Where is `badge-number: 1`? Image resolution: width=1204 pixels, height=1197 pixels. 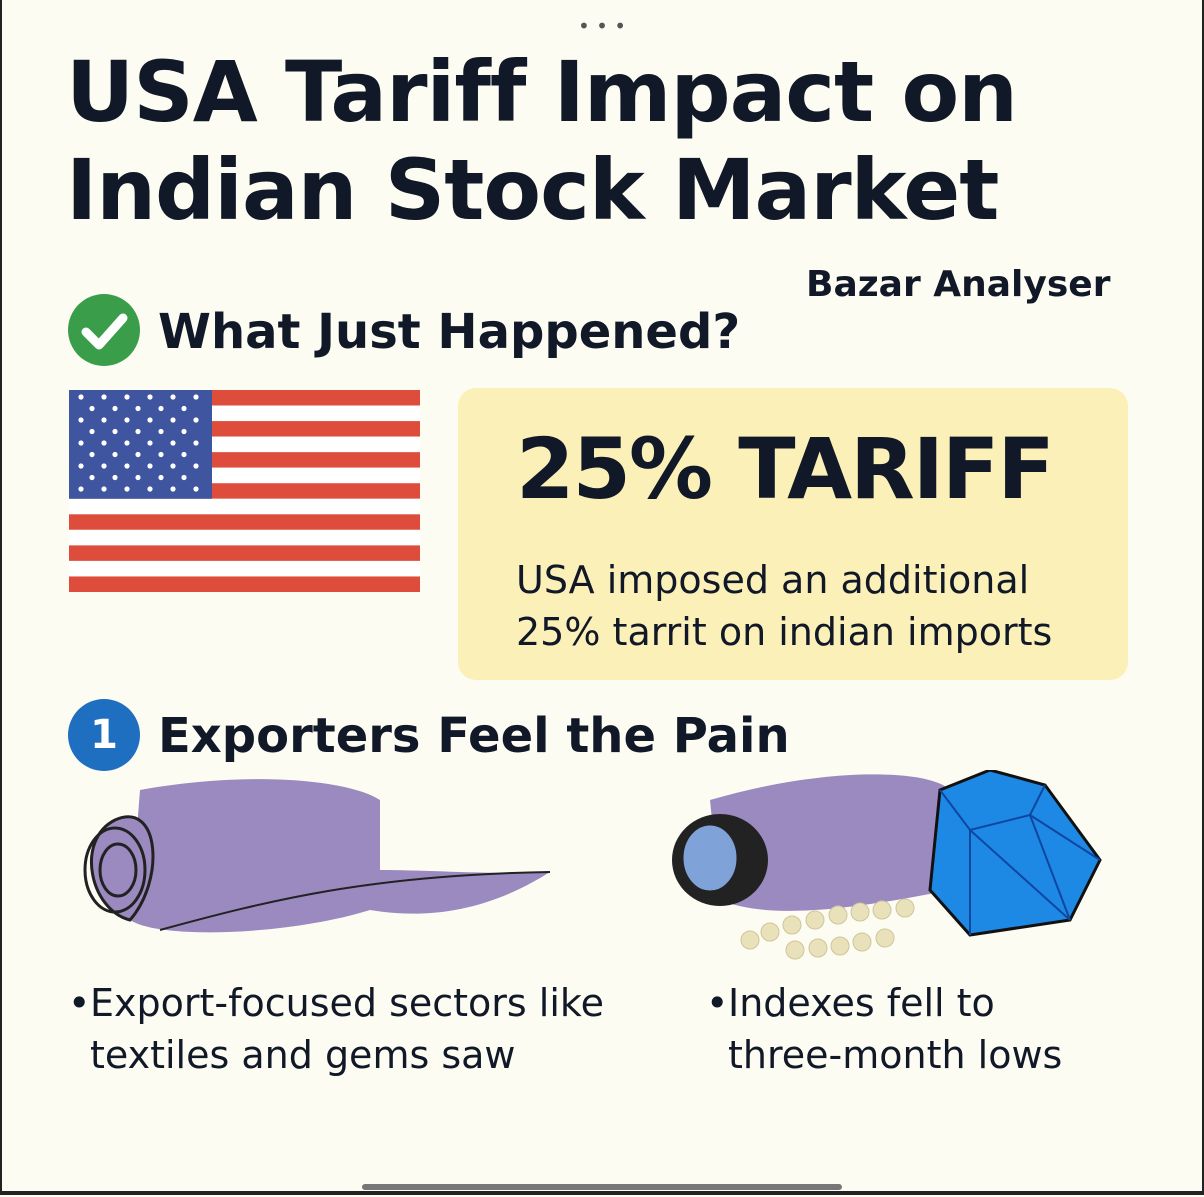
badge-number: 1 is located at coordinates (104, 735).